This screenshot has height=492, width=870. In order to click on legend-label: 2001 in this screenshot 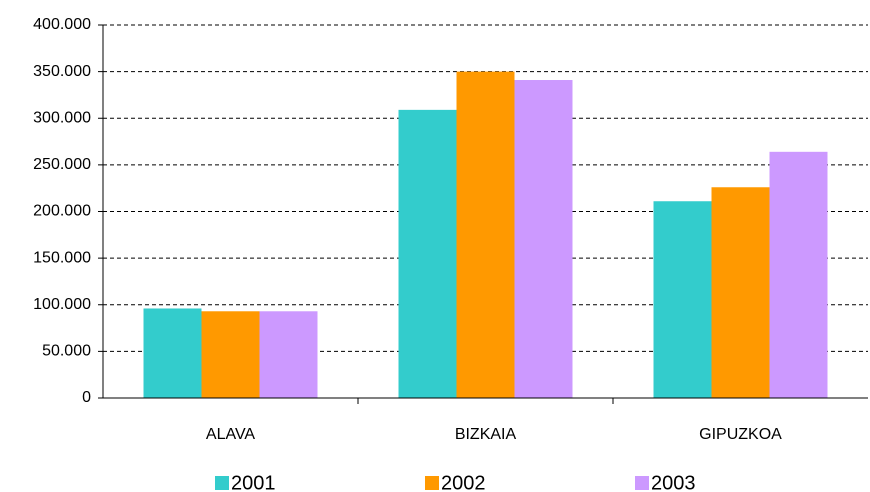, I will do `click(253, 482)`.